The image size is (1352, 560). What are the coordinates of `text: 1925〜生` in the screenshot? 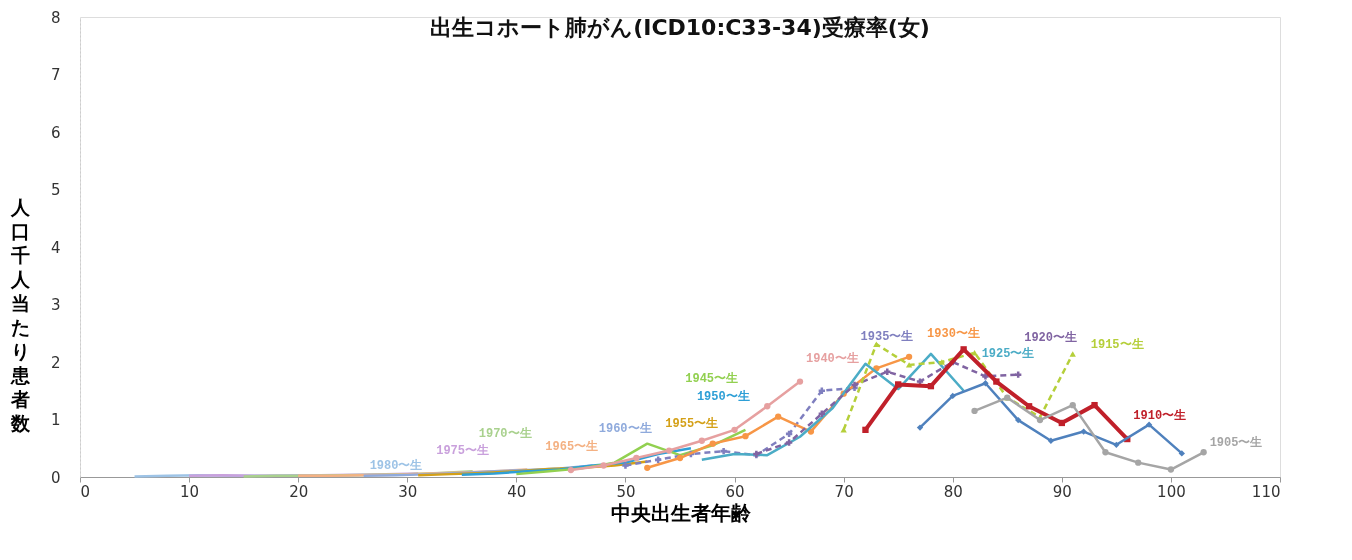 It's located at (1008, 353).